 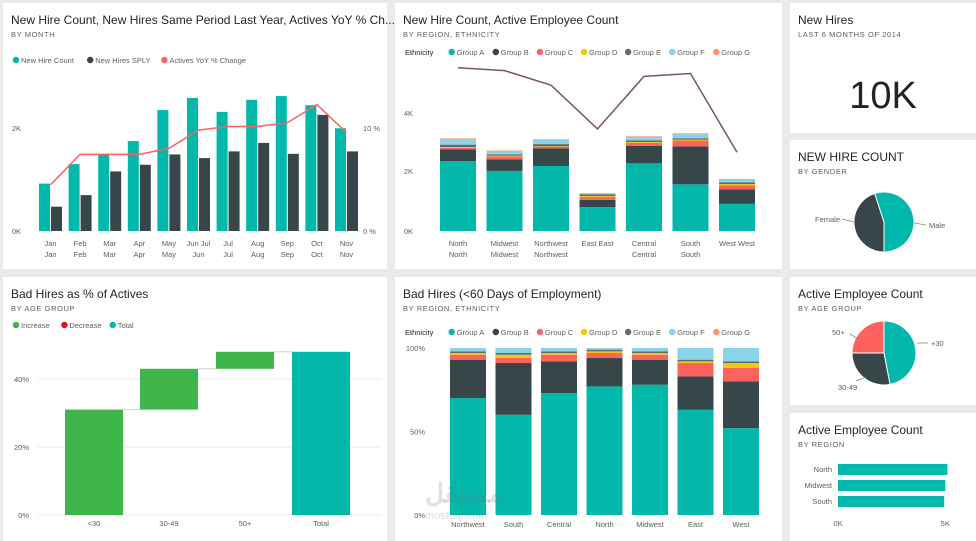 What do you see at coordinates (228, 243) in the screenshot?
I see `x-tick-label: Jul` at bounding box center [228, 243].